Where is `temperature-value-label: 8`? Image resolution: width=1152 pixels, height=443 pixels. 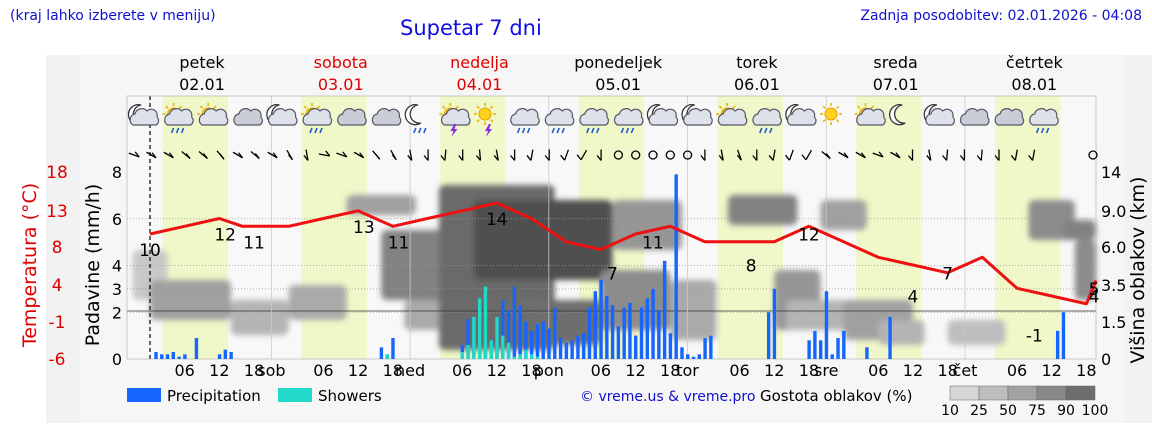
temperature-value-label: 8 is located at coordinates (751, 267).